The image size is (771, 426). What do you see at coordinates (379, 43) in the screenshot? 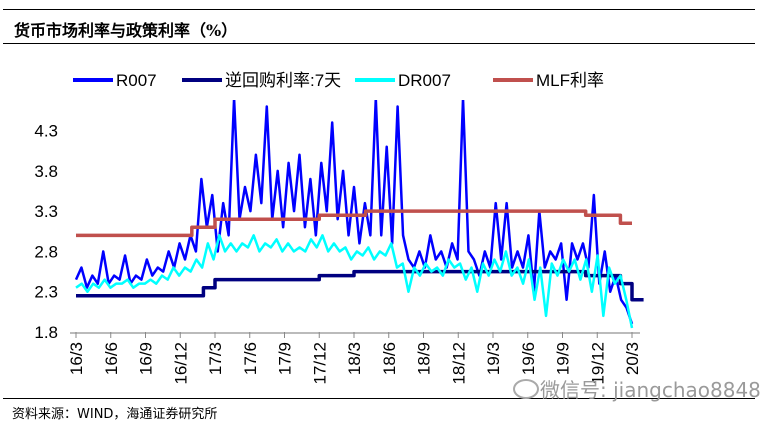
I see `title-bottom-rule` at bounding box center [379, 43].